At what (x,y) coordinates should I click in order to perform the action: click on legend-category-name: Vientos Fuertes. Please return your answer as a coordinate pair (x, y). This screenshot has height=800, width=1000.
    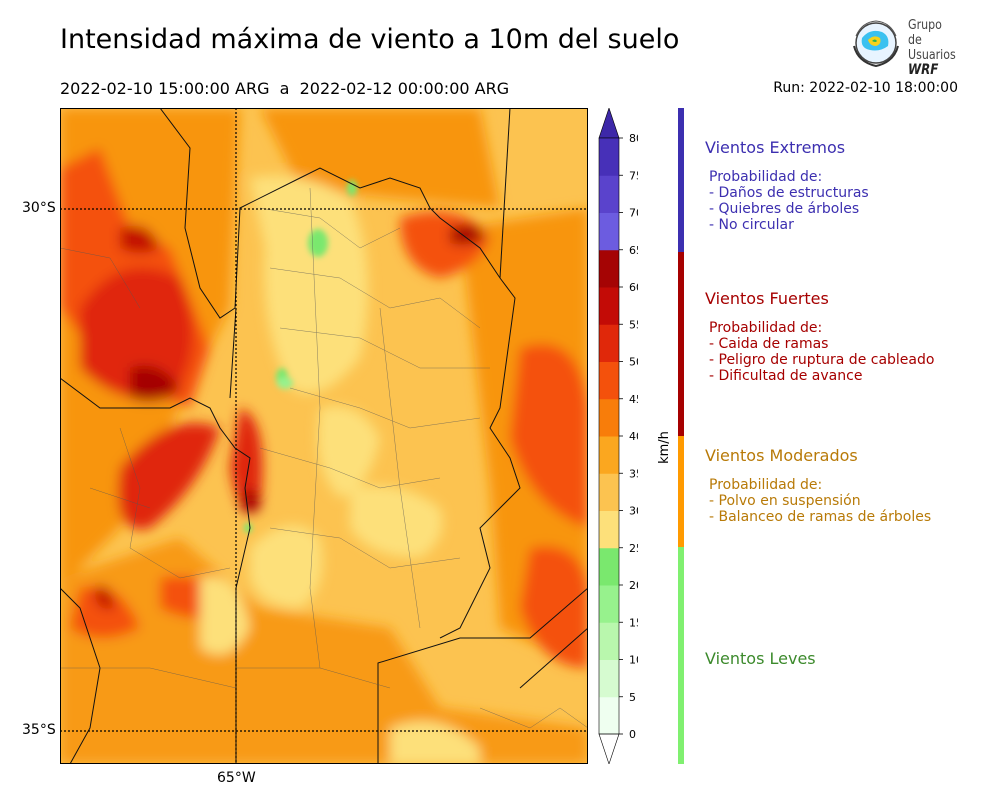
    Looking at the image, I should click on (767, 298).